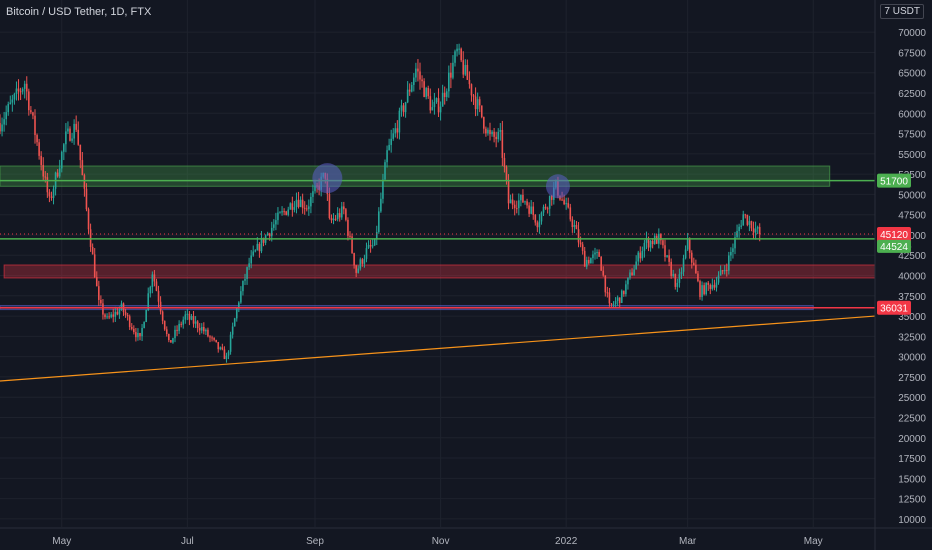  I want to click on y-tick-label: 62500, so click(912, 94).